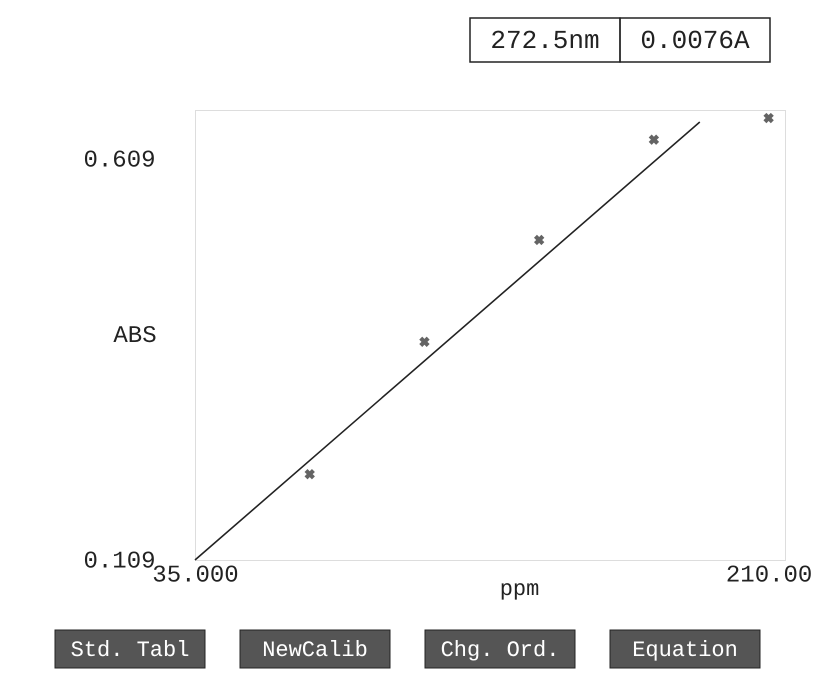 The image size is (826, 686). Describe the element at coordinates (315, 650) in the screenshot. I see `text: NewCalib` at that location.